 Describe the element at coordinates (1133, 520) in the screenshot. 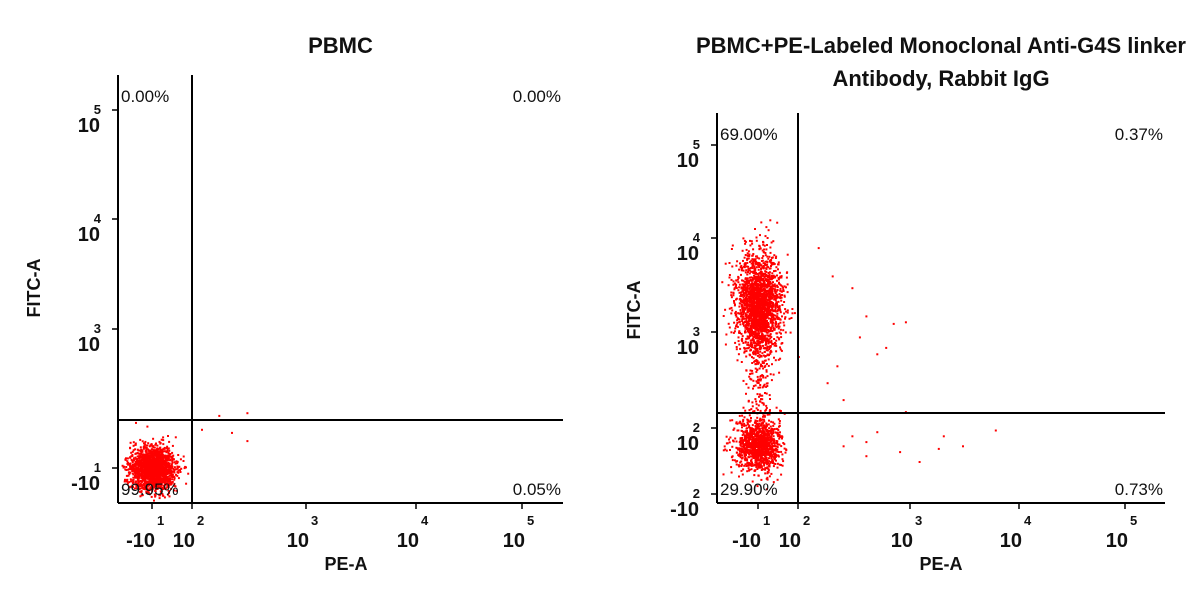

I see `x-tick-exponent: 5` at that location.